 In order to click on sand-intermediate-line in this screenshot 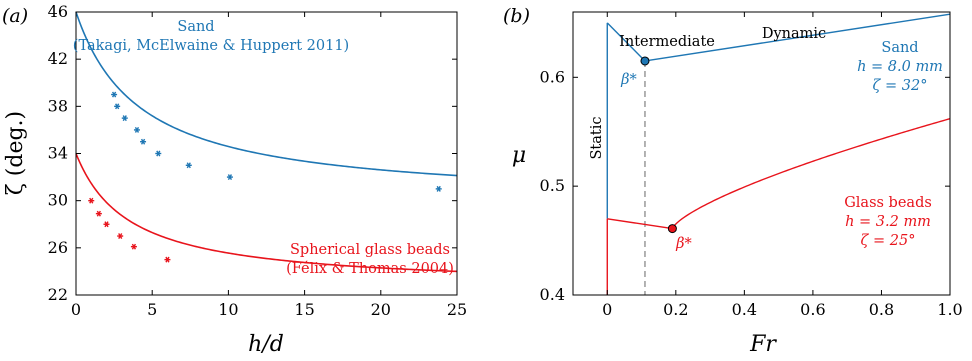, I will do `click(626, 42)`.